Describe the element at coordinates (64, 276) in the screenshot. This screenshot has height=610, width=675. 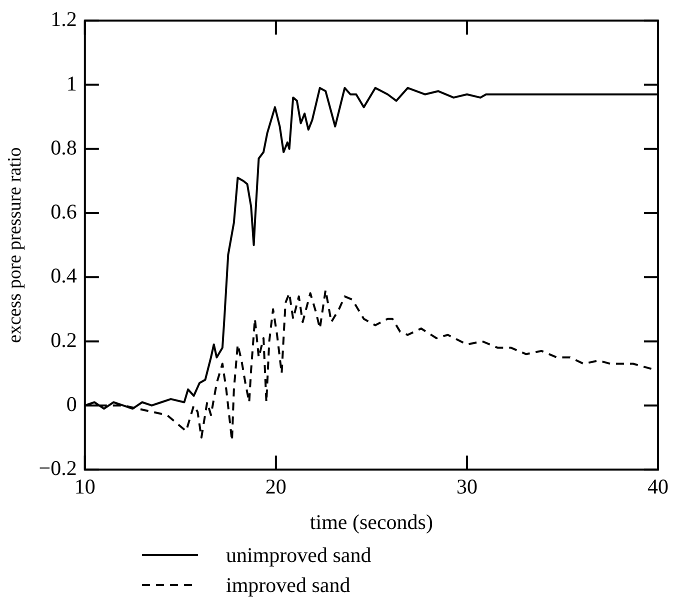
I see `y-tick-label: 0.4` at that location.